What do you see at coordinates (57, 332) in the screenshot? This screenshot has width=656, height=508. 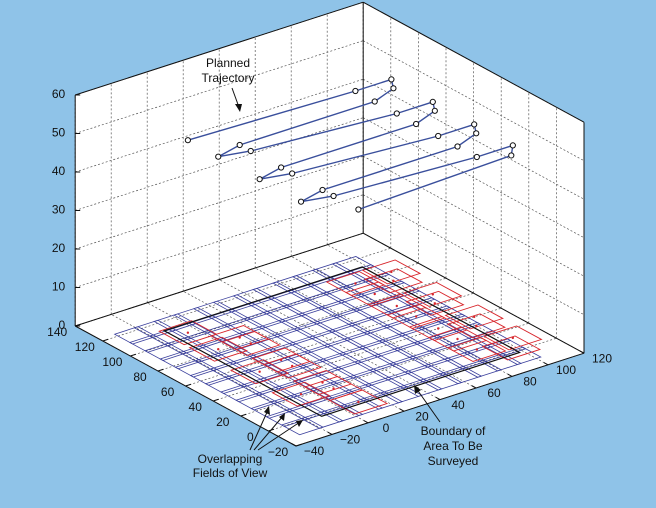 I see `y-tick-label: 140` at bounding box center [57, 332].